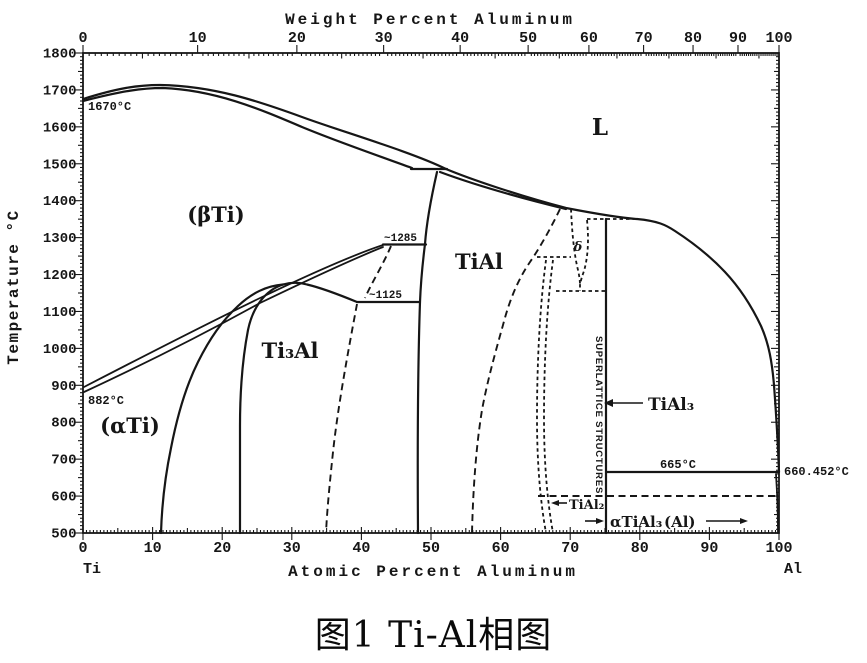 The height and width of the screenshot is (663, 867). Describe the element at coordinates (63, 535) in the screenshot. I see `left-axis-tick-label: 500` at that location.